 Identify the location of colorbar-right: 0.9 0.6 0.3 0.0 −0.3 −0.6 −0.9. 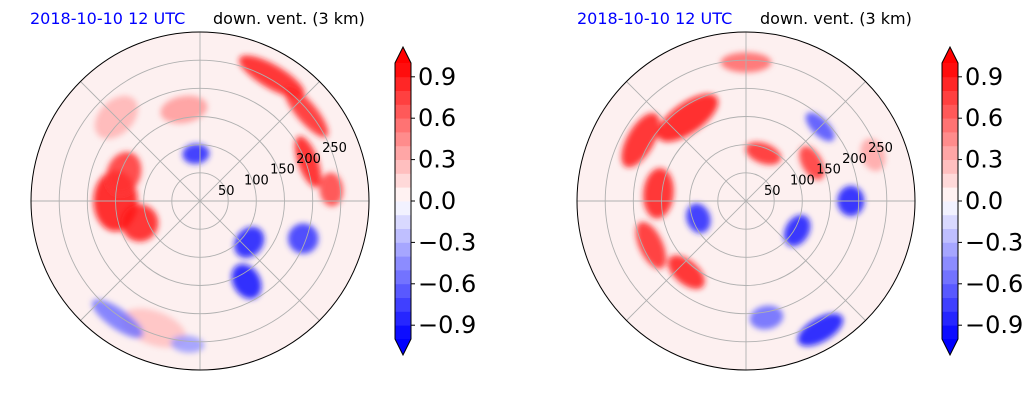
(982, 201).